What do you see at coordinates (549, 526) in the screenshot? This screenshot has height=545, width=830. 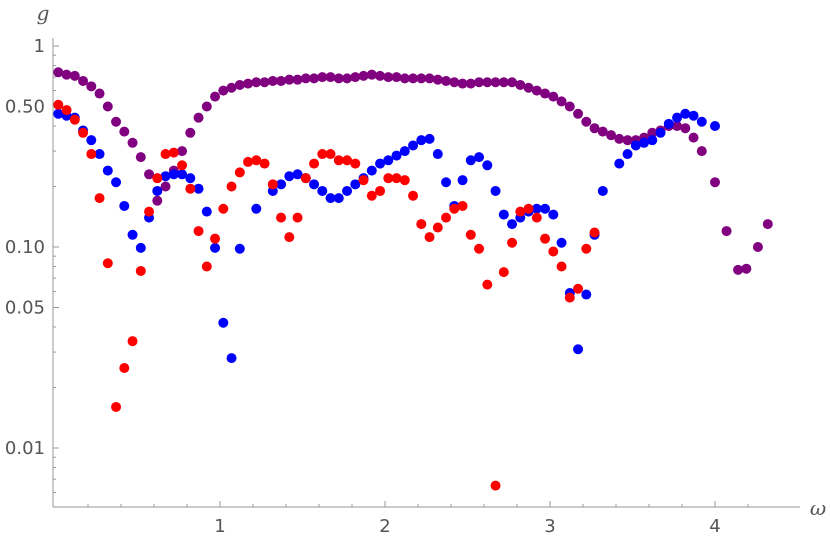 I see `x-tick-label: 3` at bounding box center [549, 526].